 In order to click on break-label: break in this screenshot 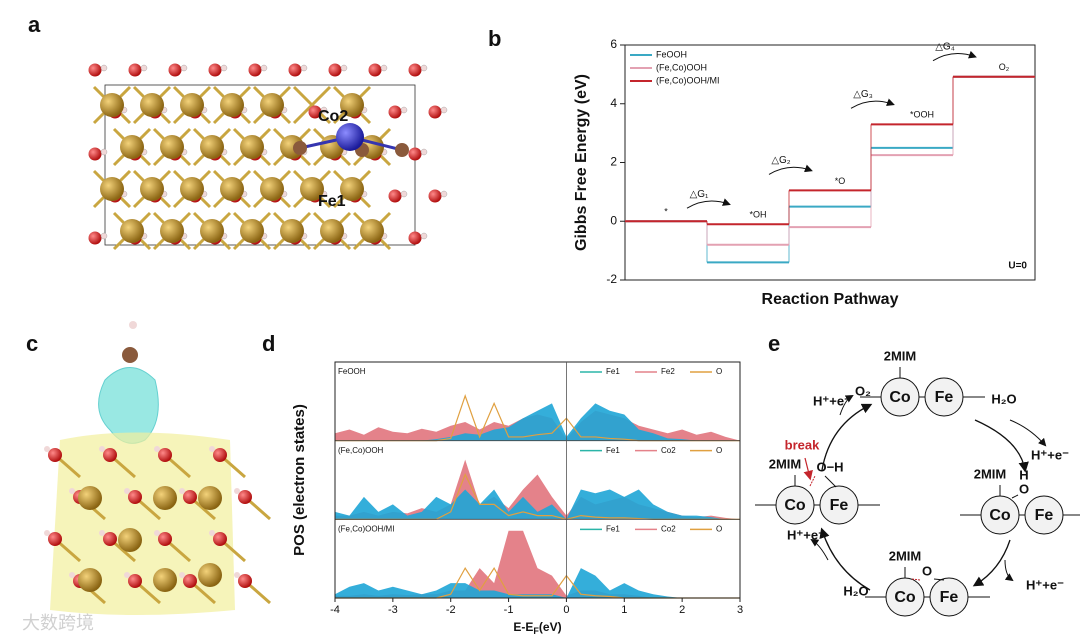, I will do `click(802, 444)`.